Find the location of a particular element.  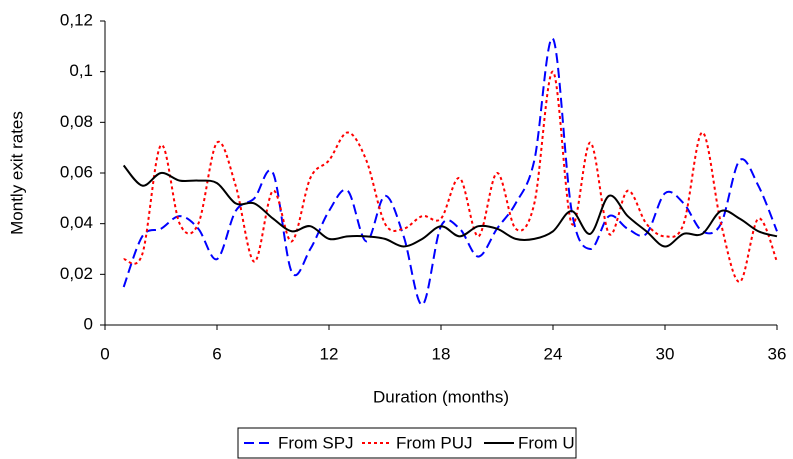

y-tick-label: 0,04 is located at coordinates (76, 222).